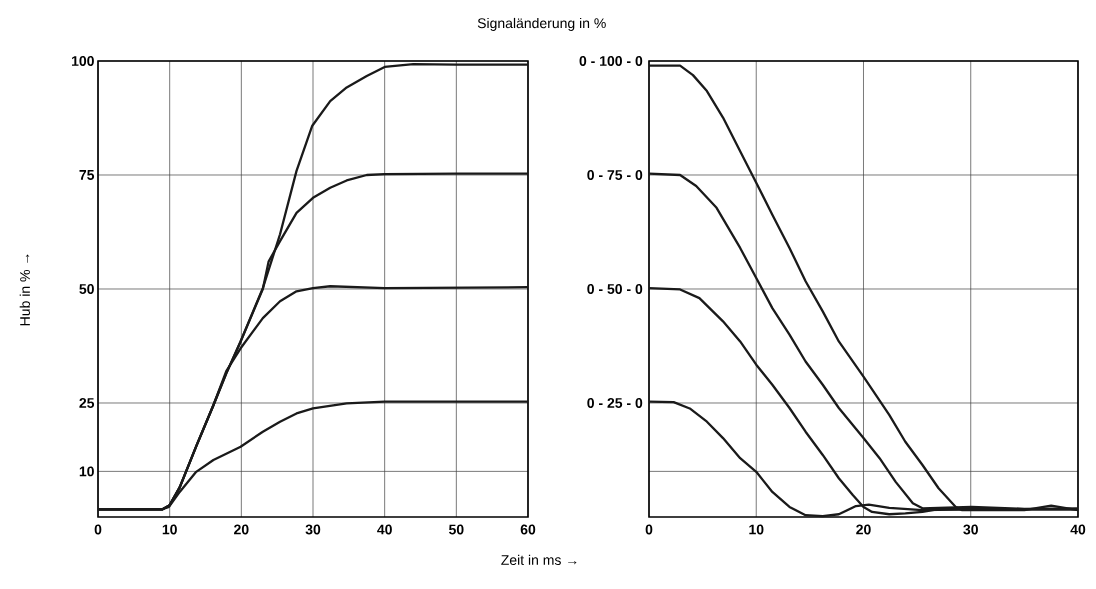 The height and width of the screenshot is (589, 1096). I want to click on text: 0 - 50 - 0, so click(615, 289).